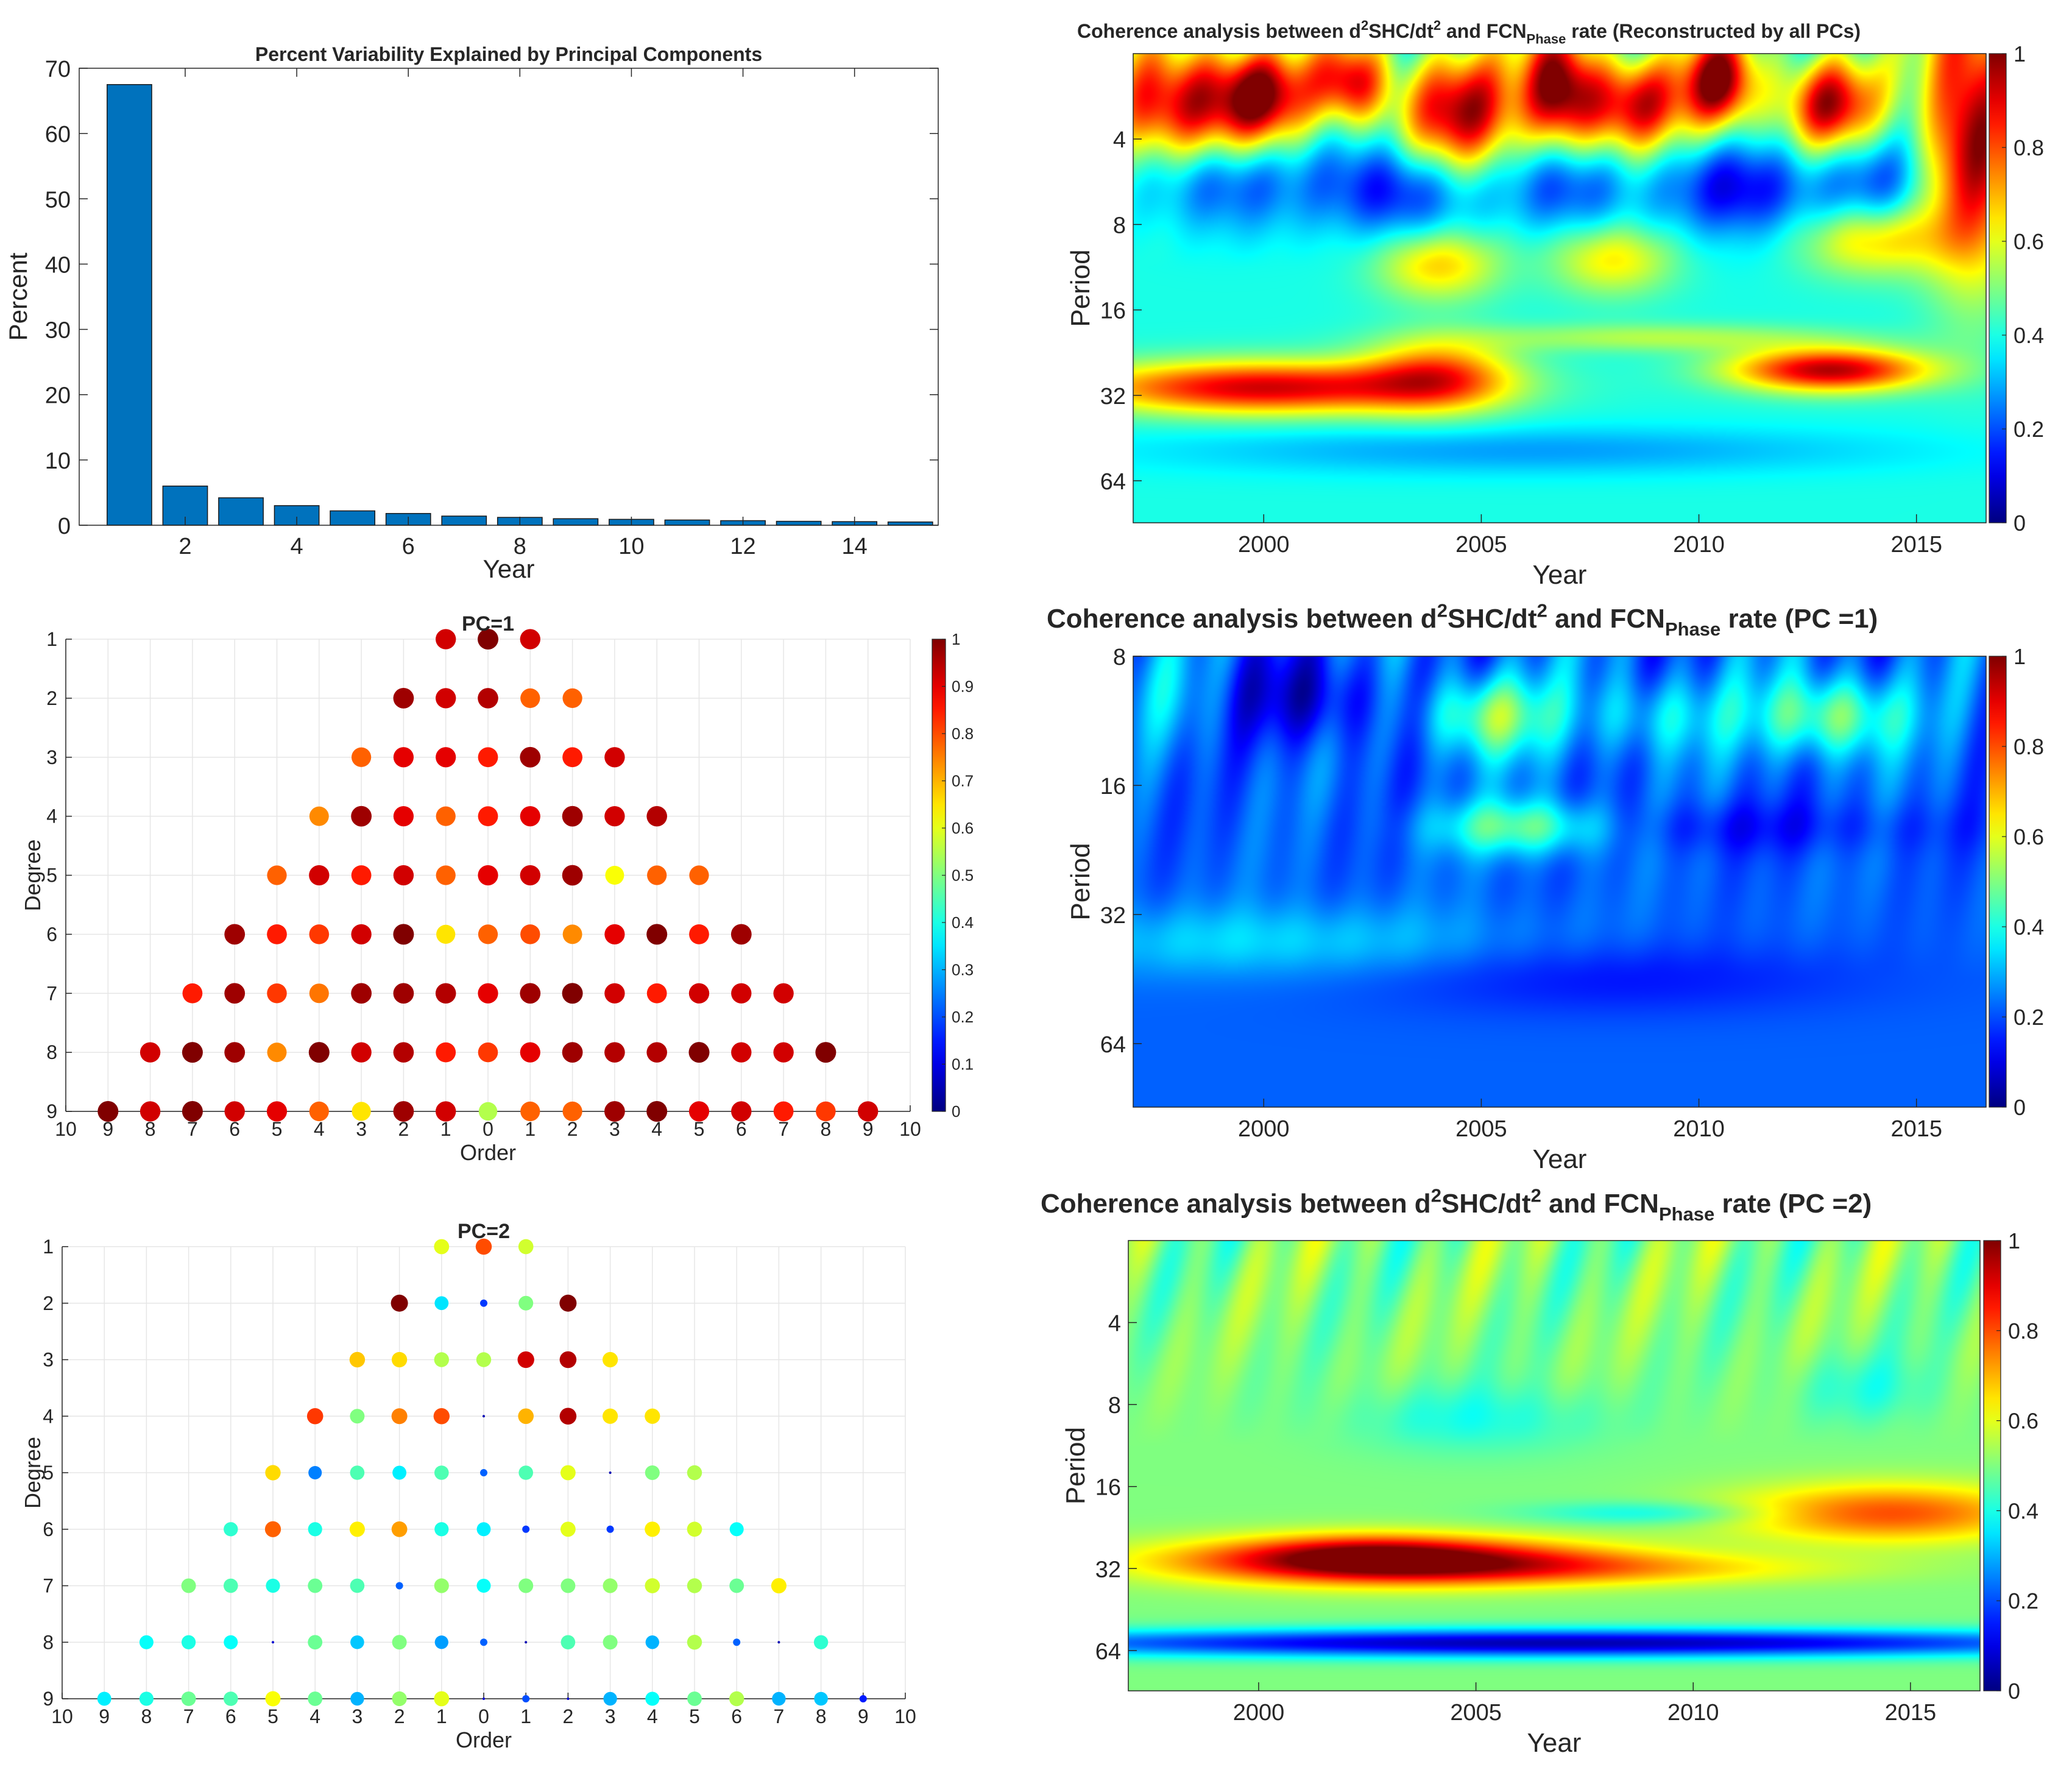 The image size is (2072, 1767). I want to click on colorbar-tick-label: 0.4, so click(2029, 335).